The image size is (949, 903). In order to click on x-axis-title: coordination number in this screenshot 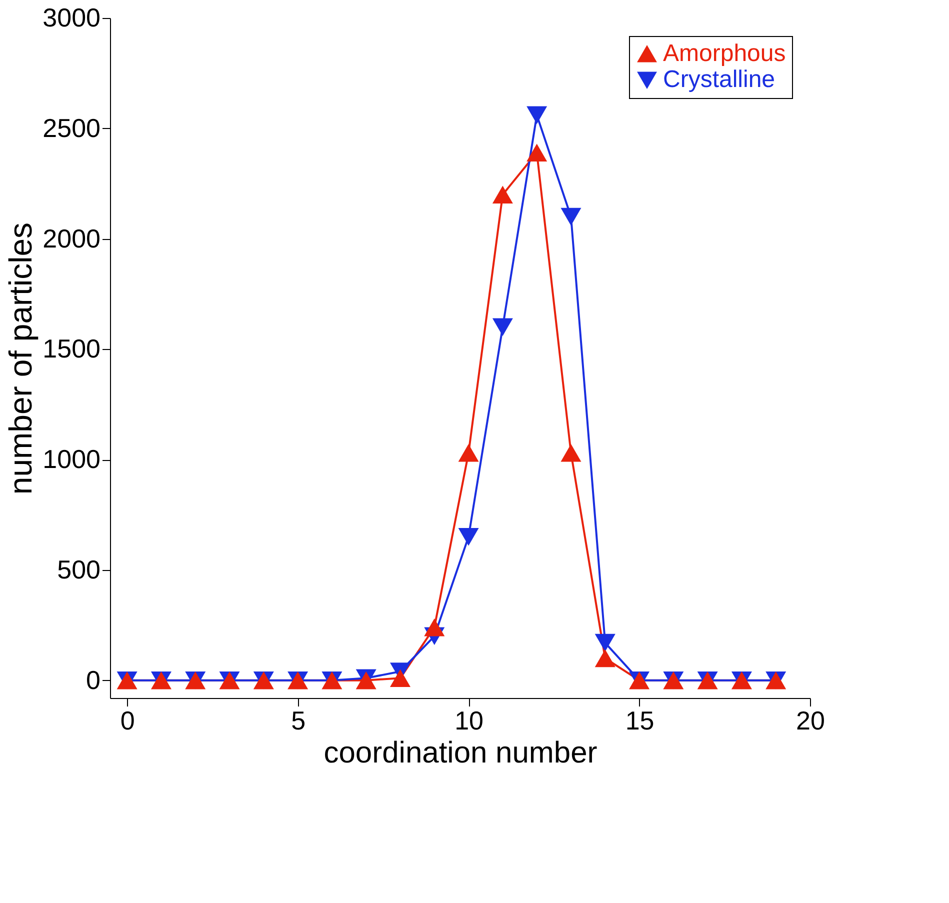, I will do `click(461, 753)`.